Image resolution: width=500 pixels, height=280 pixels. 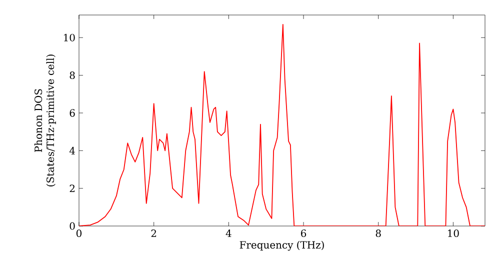 I want to click on x-tick-label: 4, so click(x=229, y=233).